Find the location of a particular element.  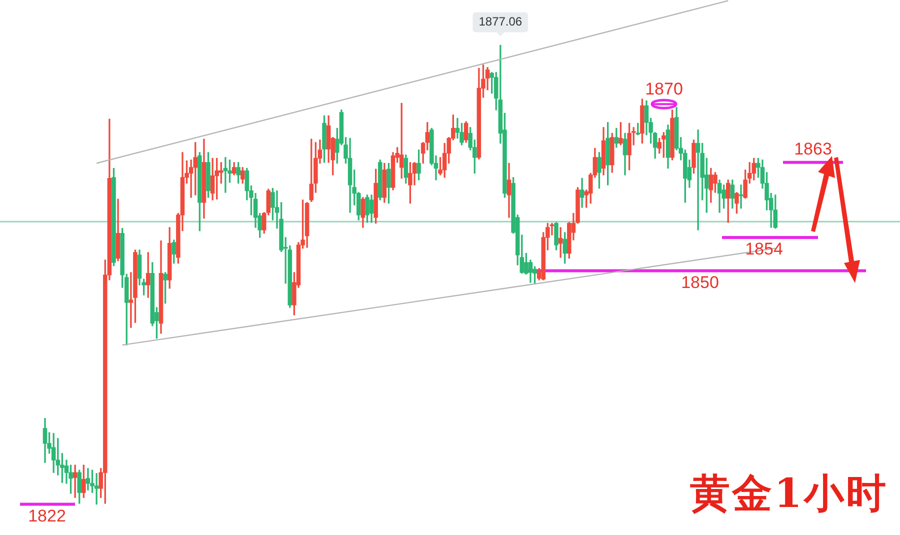

ref-line-label: 1822 is located at coordinates (47, 516).